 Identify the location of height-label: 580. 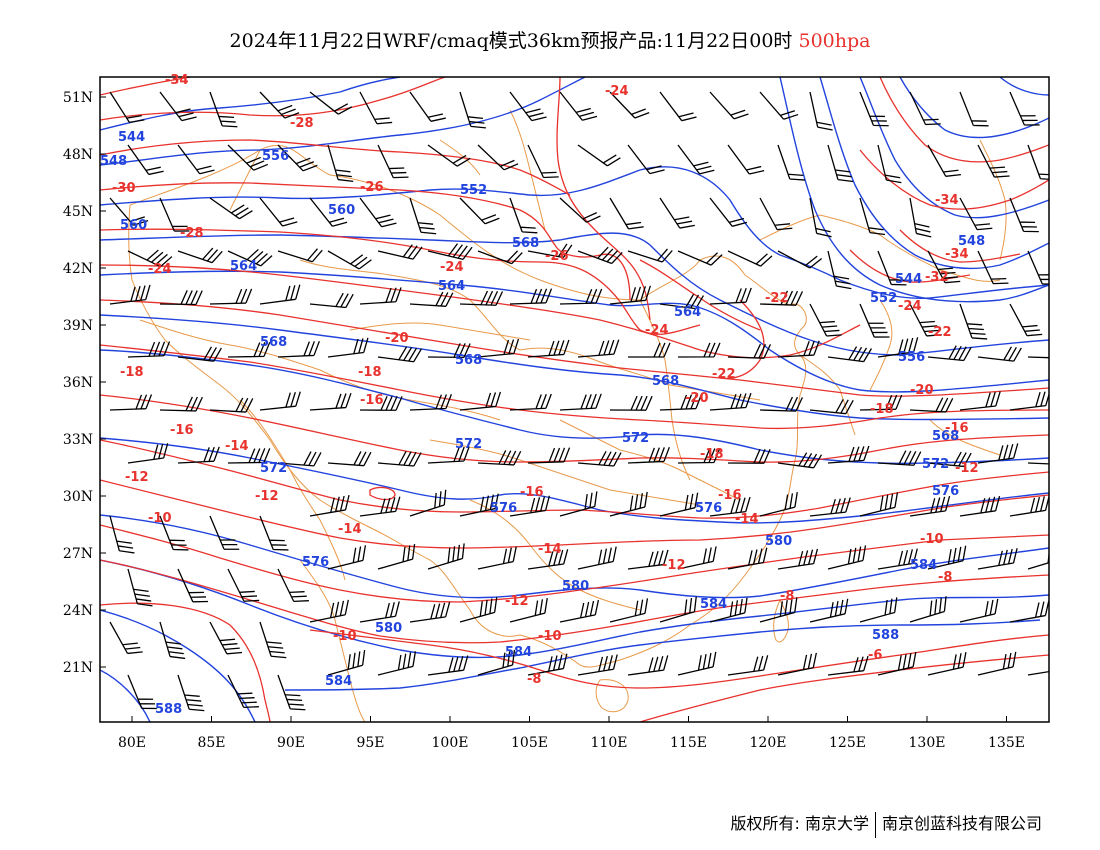
(778, 541).